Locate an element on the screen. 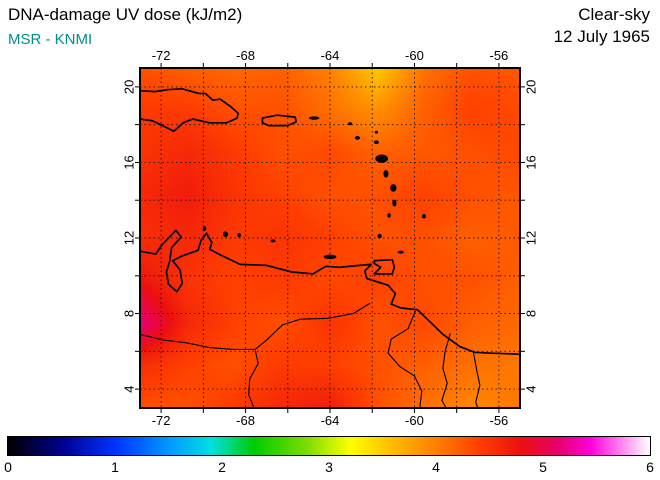 This screenshot has width=660, height=480. lat-label-right: 4 is located at coordinates (531, 388).